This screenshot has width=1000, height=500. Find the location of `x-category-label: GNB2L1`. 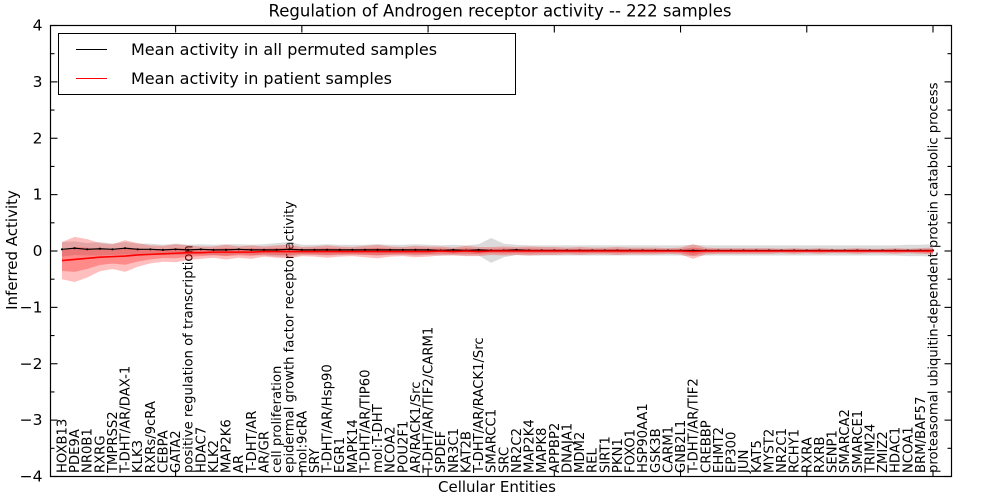

x-category-label: GNB2L1 is located at coordinates (681, 446).